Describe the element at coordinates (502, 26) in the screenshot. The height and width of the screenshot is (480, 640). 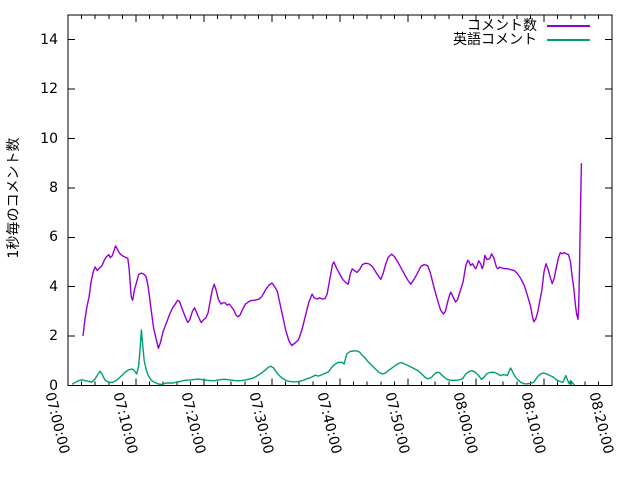
I see `legend-item-label: コメント数` at that location.